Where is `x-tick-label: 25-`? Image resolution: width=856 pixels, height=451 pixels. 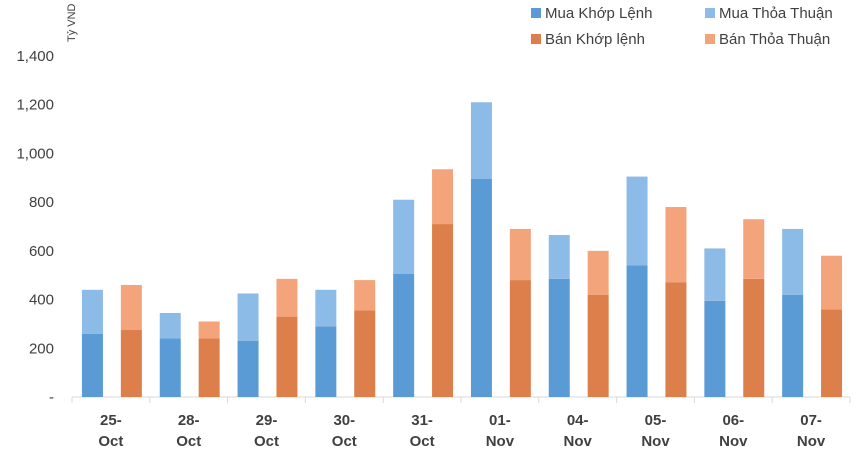
x-tick-label: 25- is located at coordinates (111, 420).